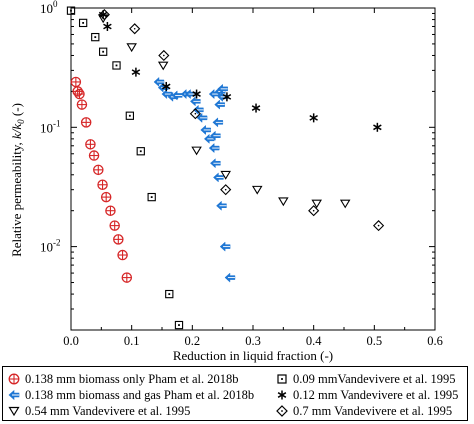 The image size is (474, 424). I want to click on x-tick-label: 0.6, so click(435, 341).